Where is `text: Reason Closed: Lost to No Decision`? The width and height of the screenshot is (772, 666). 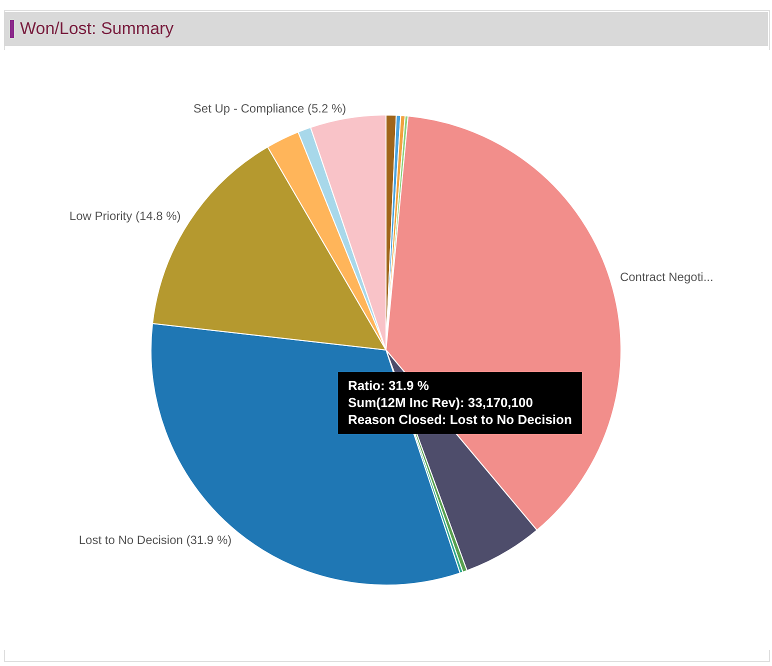 text: Reason Closed: Lost to No Decision is located at coordinates (460, 419).